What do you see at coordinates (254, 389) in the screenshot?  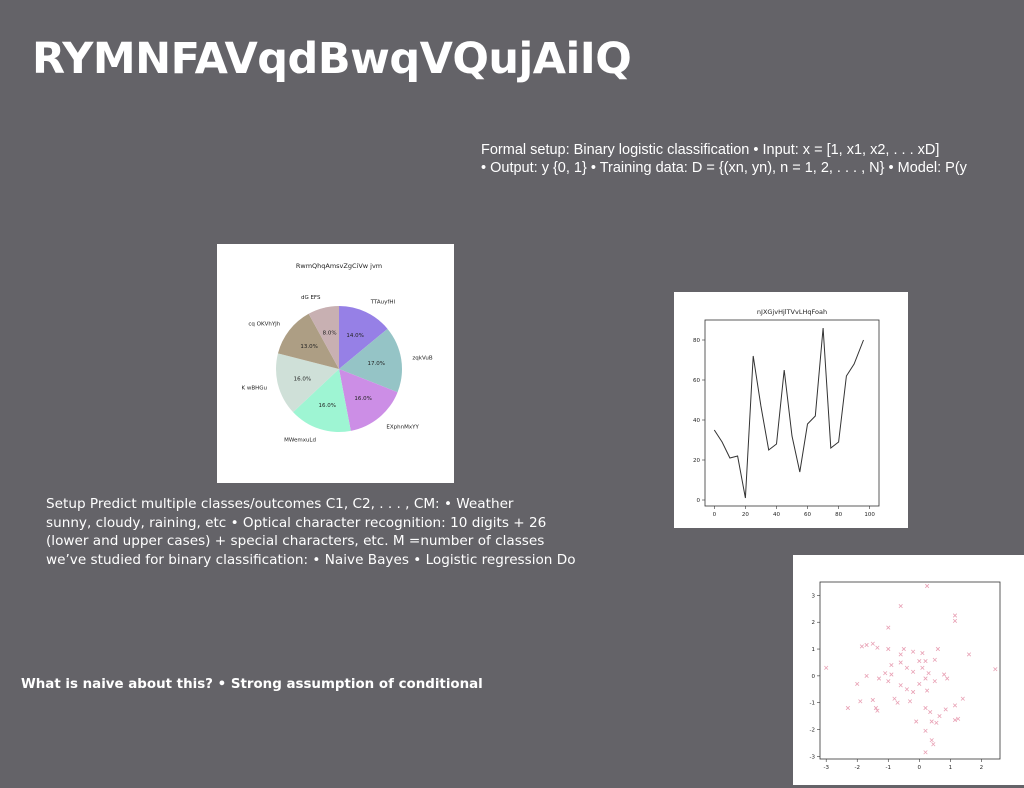 I see `pie-slice-label: K wBHGu` at bounding box center [254, 389].